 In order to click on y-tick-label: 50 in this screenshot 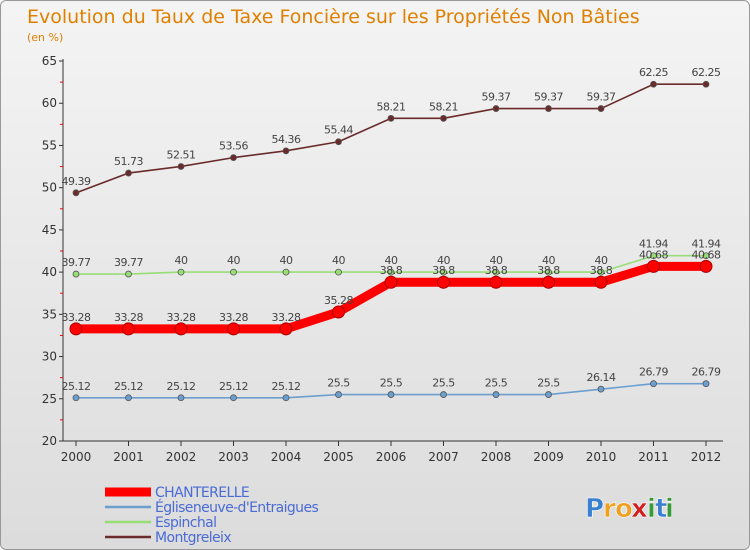, I will do `click(49, 188)`.